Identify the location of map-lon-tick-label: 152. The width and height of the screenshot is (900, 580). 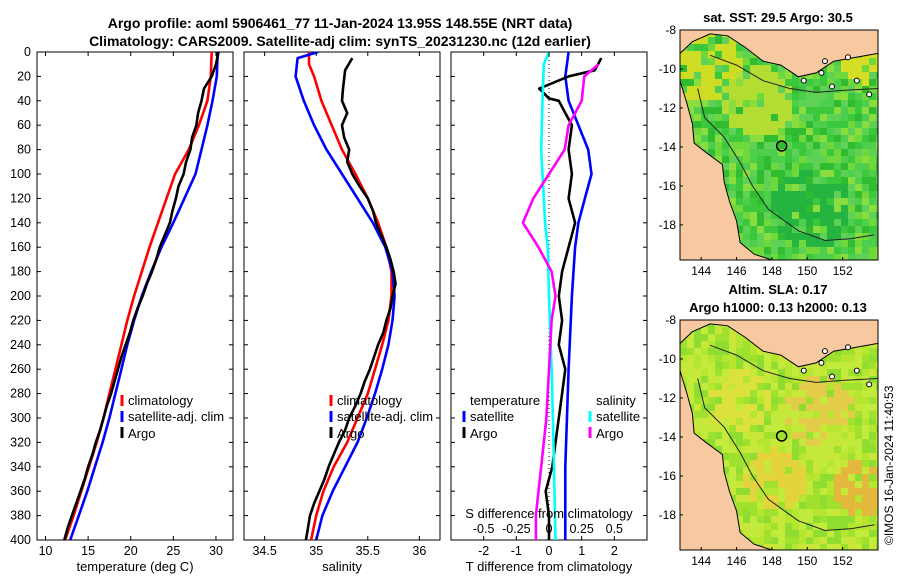
(843, 561).